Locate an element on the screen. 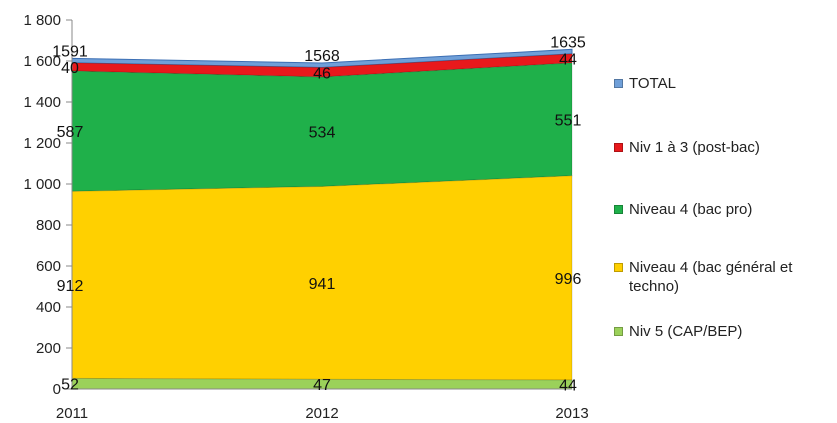 This screenshot has width=837, height=423. y-tick-label: 1 400 is located at coordinates (42, 102).